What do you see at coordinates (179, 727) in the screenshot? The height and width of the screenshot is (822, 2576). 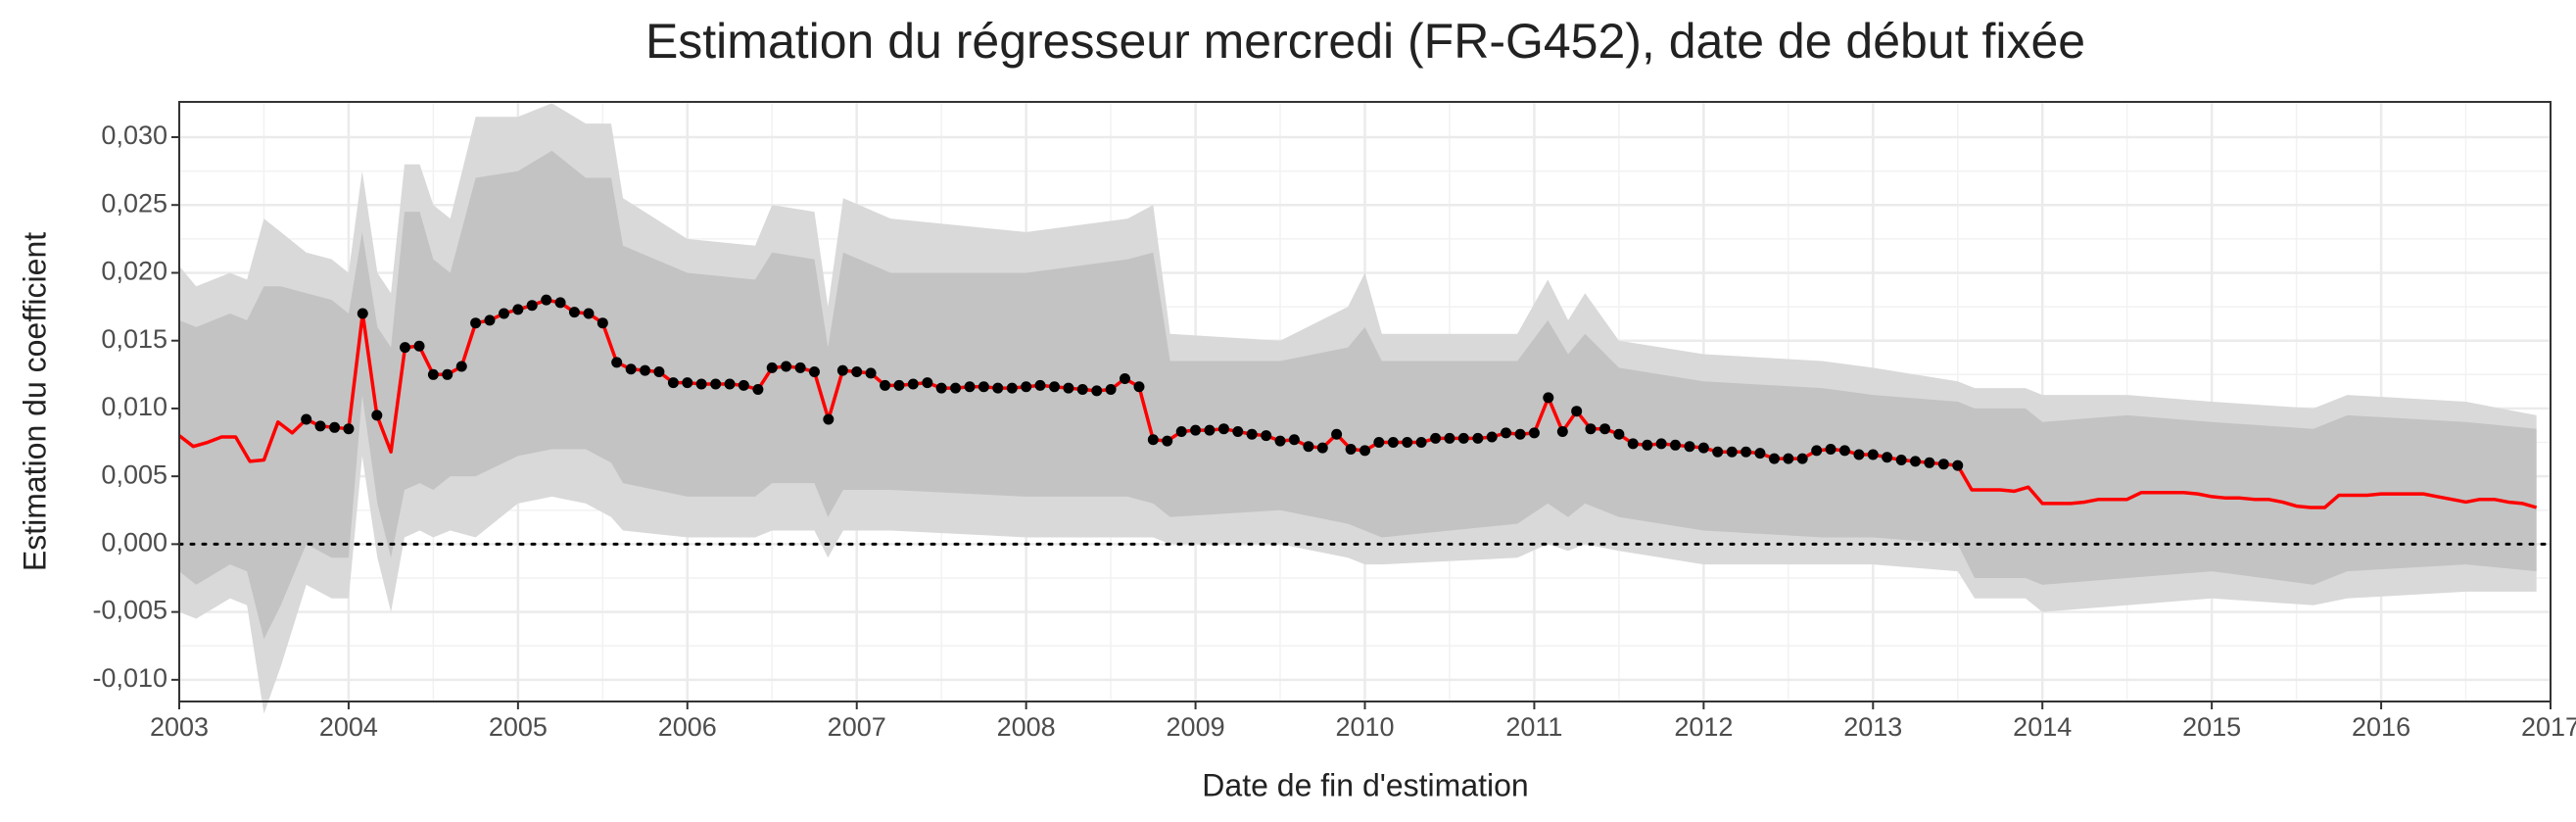 I see `x-tick-label: 2003` at bounding box center [179, 727].